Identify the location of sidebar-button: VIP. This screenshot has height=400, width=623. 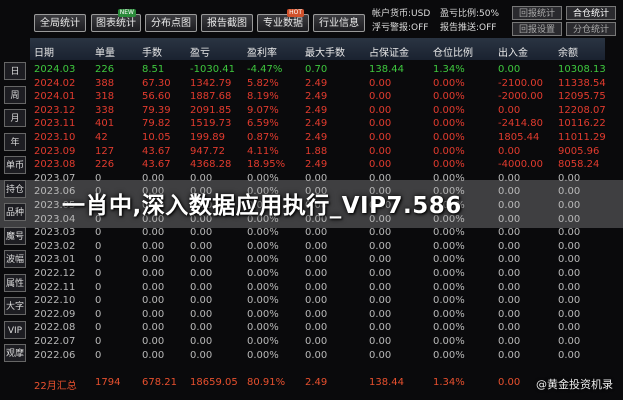
(15, 329).